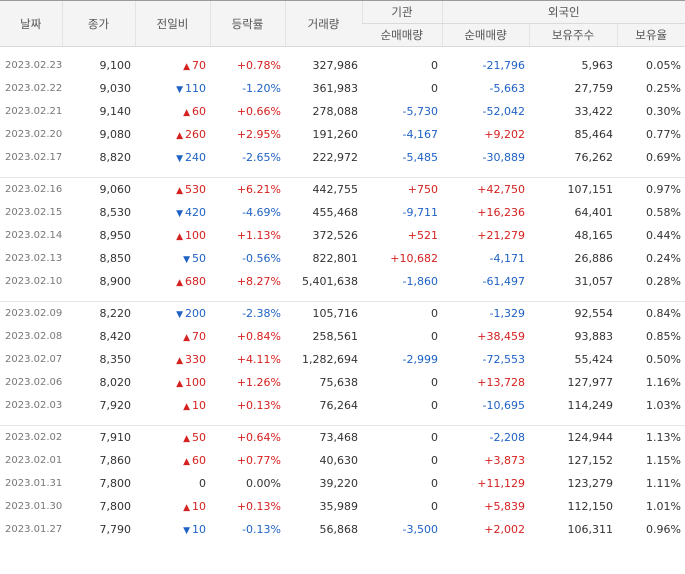 The width and height of the screenshot is (685, 574). What do you see at coordinates (420, 529) in the screenshot?
I see `institution-net-cell: -3,500` at bounding box center [420, 529].